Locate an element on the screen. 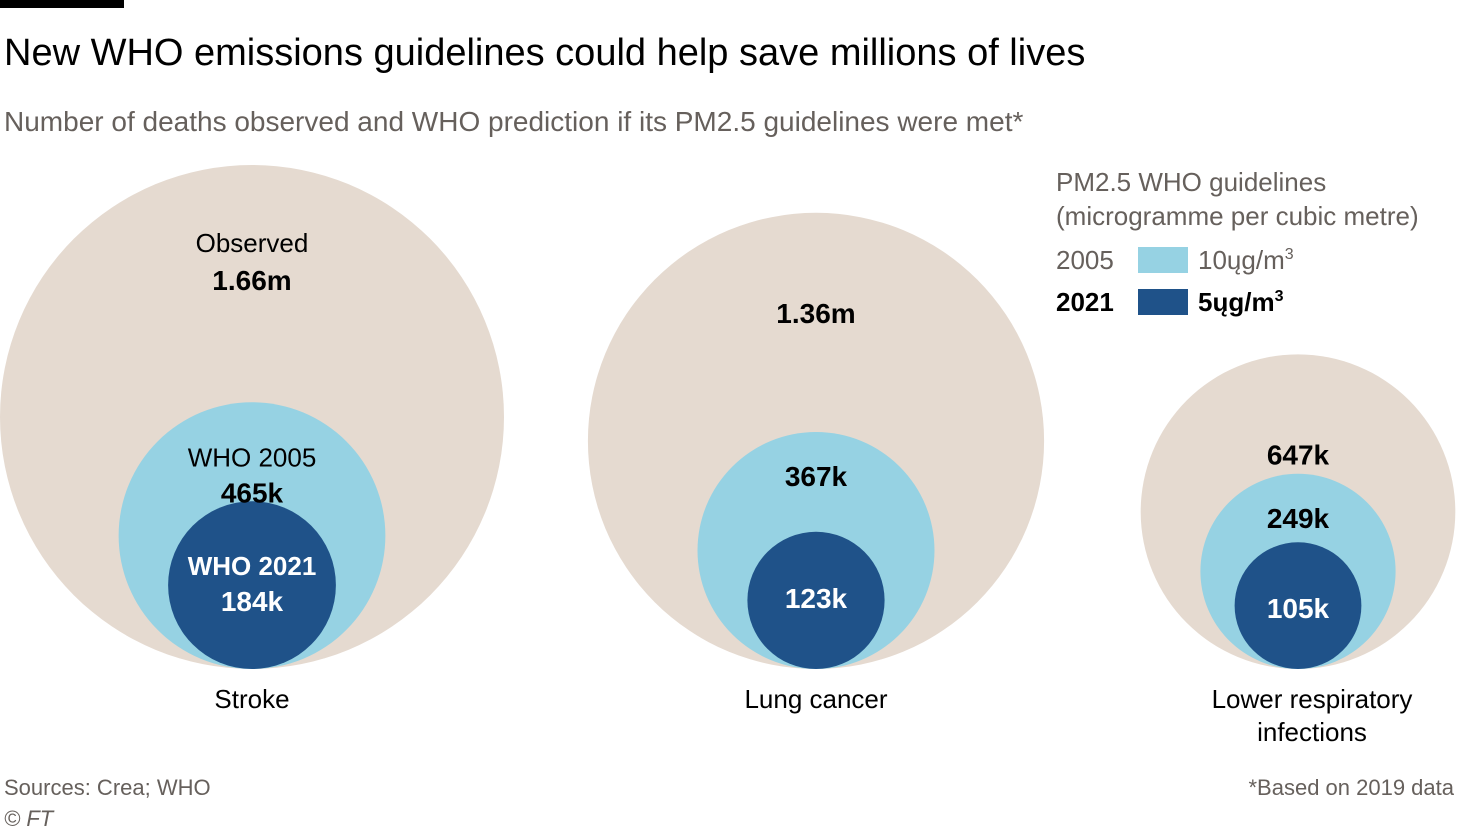 Image resolution: width=1459 pixels, height=834 pixels. observed-value-label: 1.66m is located at coordinates (251, 280).